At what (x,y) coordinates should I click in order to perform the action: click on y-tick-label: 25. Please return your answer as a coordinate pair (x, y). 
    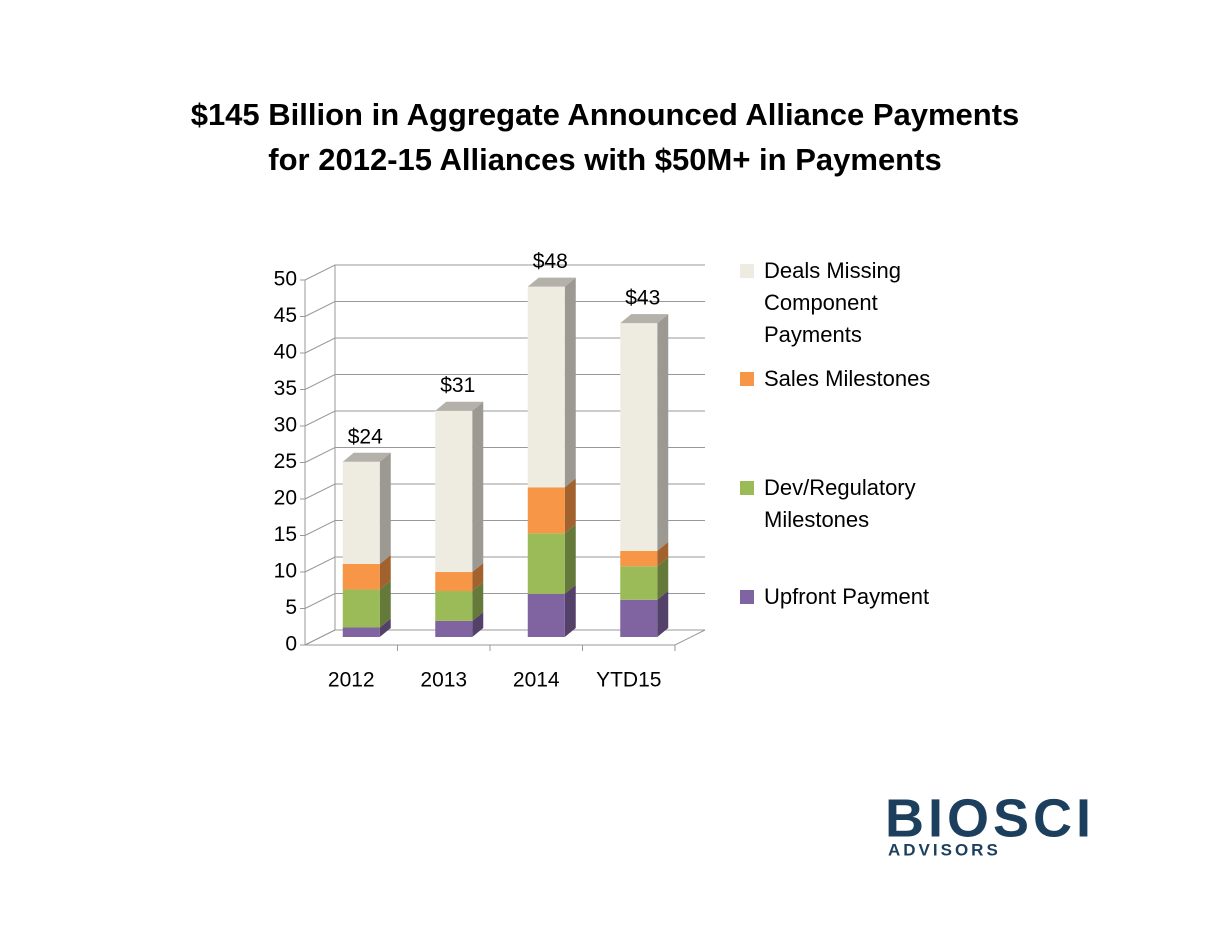
    Looking at the image, I should click on (285, 461).